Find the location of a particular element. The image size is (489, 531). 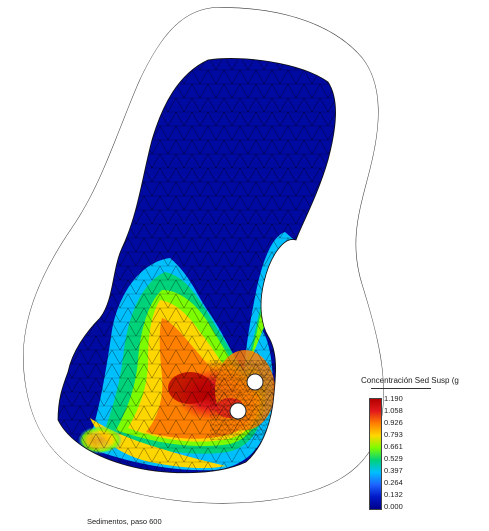

colorbar-tick-label: 0.132 is located at coordinates (393, 494).